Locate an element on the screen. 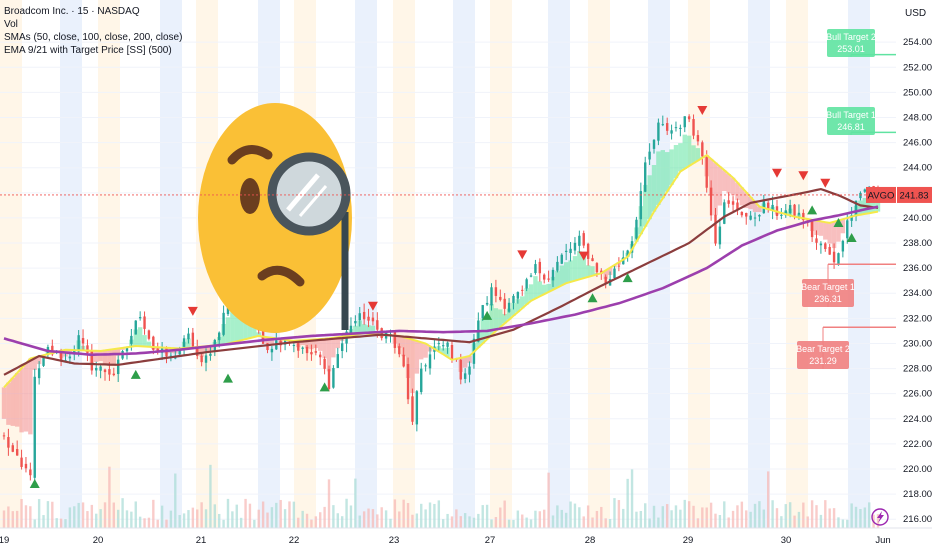 This screenshot has width=932, height=550. volume-indicator-label: Vol is located at coordinates (11, 24).